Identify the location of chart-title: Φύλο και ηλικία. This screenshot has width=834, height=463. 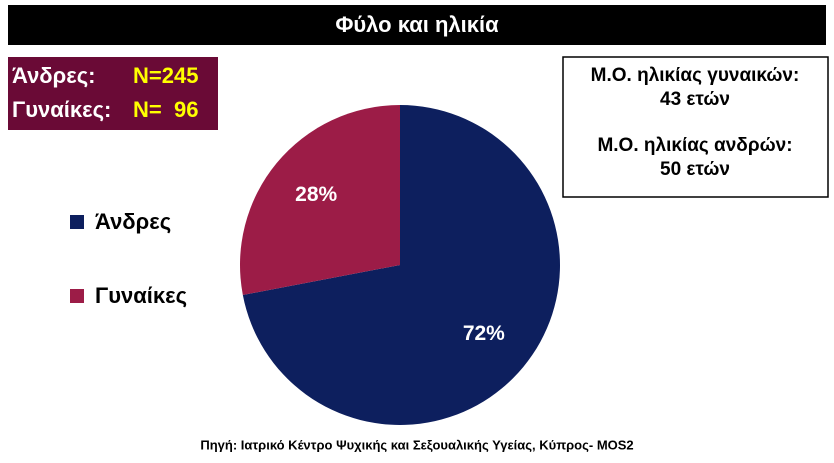
(417, 24).